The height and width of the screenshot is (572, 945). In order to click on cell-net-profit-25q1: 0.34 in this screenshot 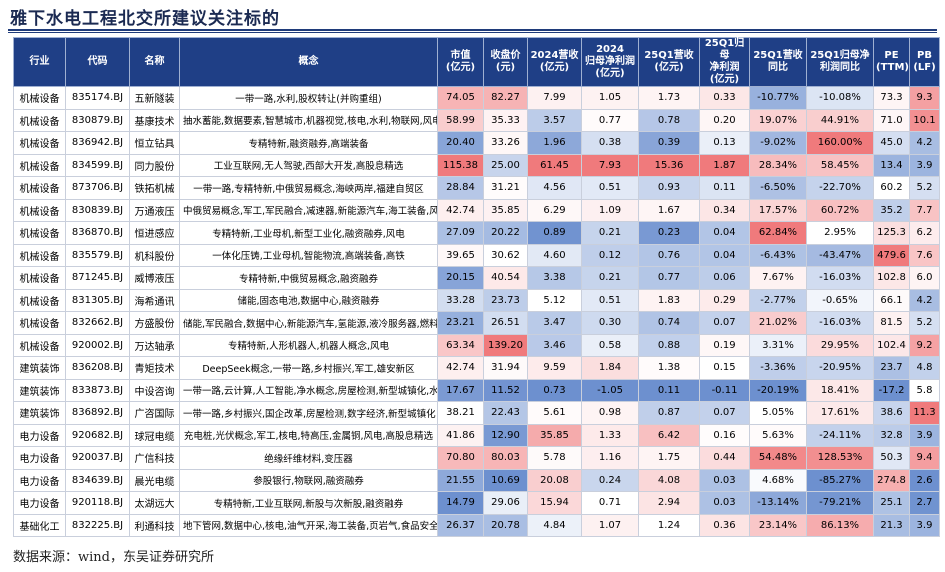, I will do `click(724, 210)`.